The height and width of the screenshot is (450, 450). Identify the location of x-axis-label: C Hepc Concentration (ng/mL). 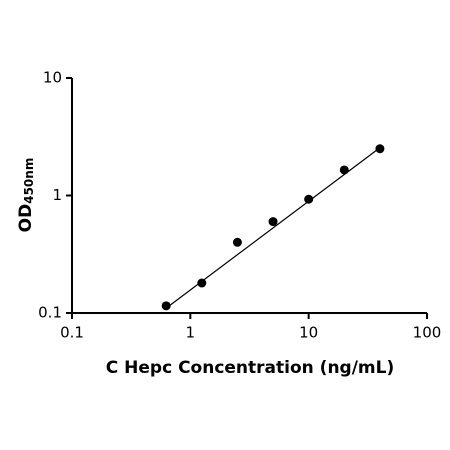
(250, 368).